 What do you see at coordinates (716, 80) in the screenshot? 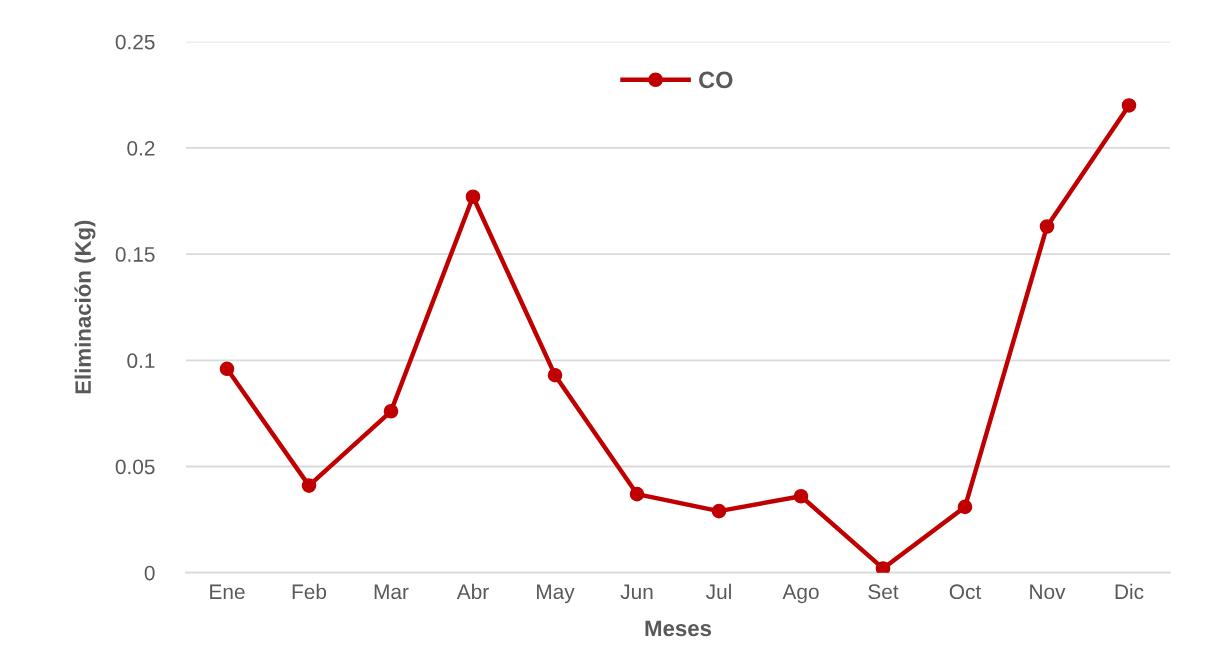
I see `legend-label: CO` at bounding box center [716, 80].